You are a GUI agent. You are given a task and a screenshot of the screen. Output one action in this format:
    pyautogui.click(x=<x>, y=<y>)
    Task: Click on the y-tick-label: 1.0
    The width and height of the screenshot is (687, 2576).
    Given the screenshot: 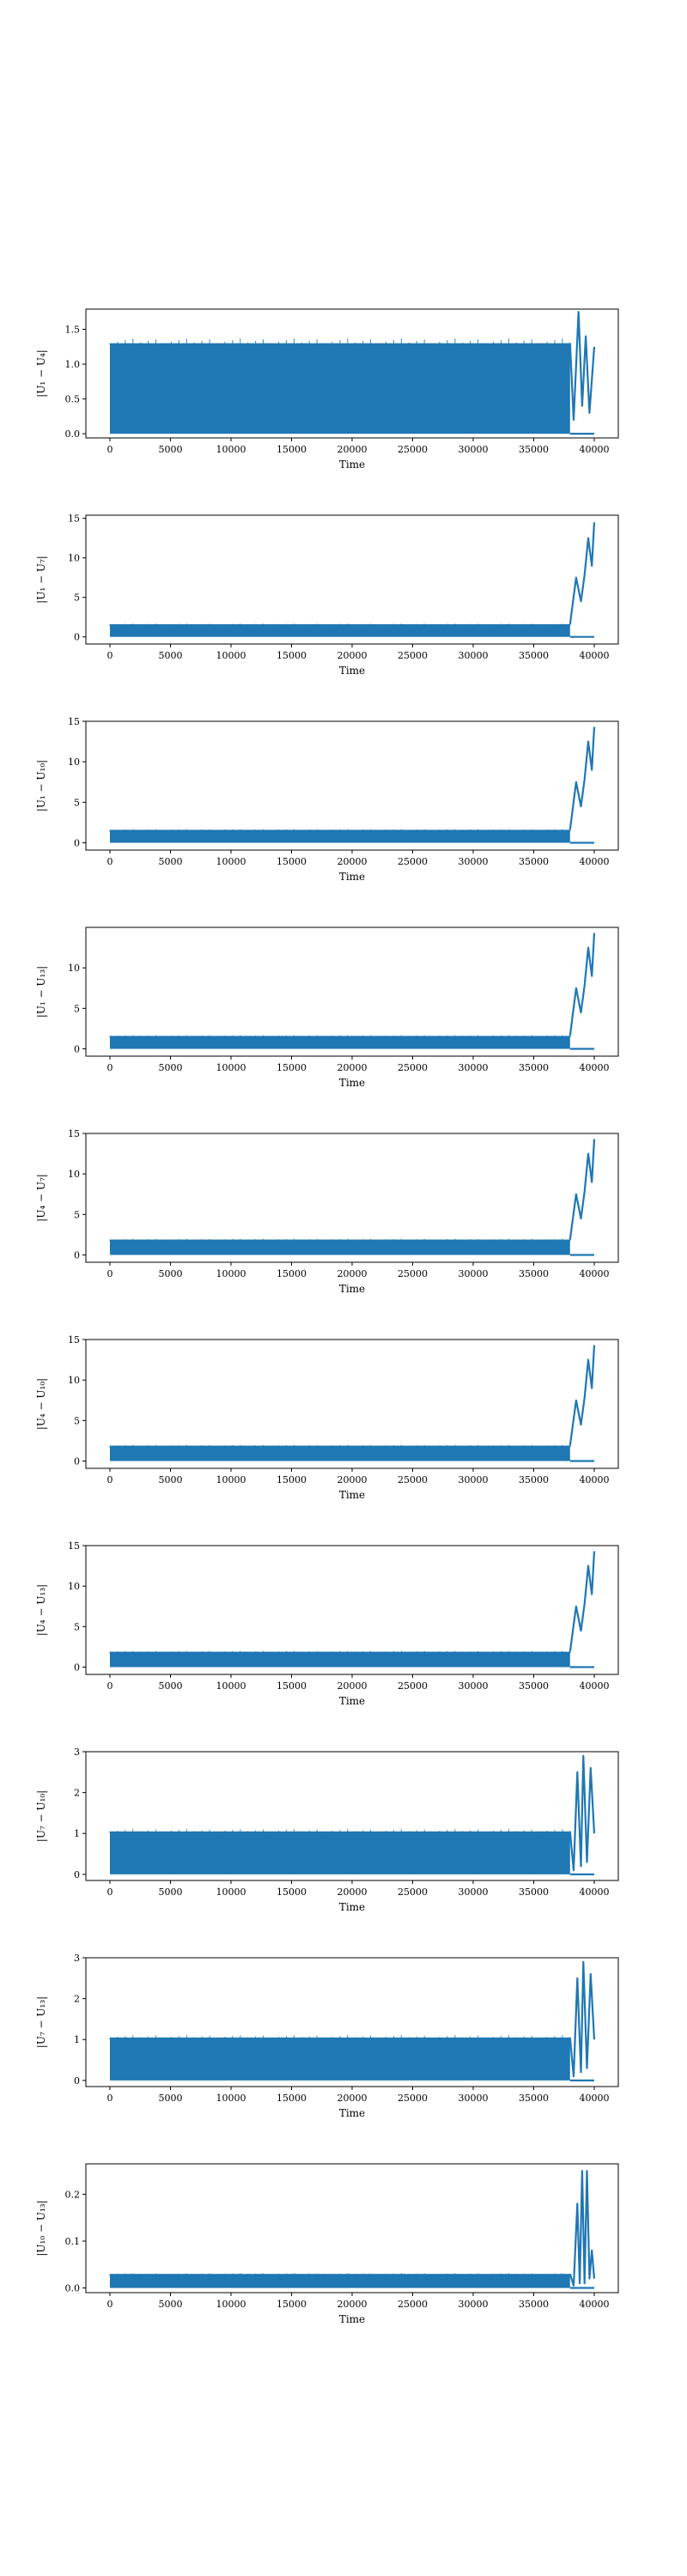 What is the action you would take?
    pyautogui.click(x=73, y=365)
    